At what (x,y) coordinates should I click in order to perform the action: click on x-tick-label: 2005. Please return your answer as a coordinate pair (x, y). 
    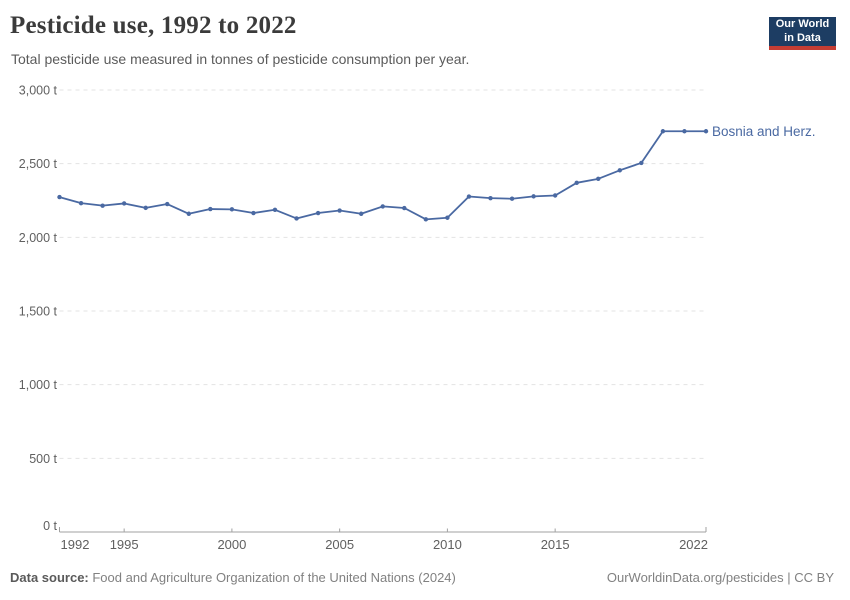
    Looking at the image, I should click on (339, 544).